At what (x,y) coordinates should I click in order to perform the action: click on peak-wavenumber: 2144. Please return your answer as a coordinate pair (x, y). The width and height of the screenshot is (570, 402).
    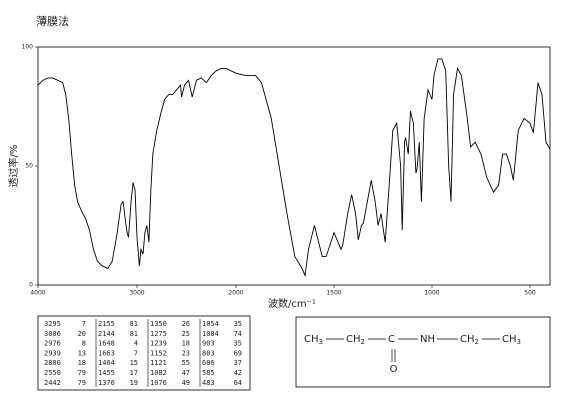
    Looking at the image, I should click on (106, 334).